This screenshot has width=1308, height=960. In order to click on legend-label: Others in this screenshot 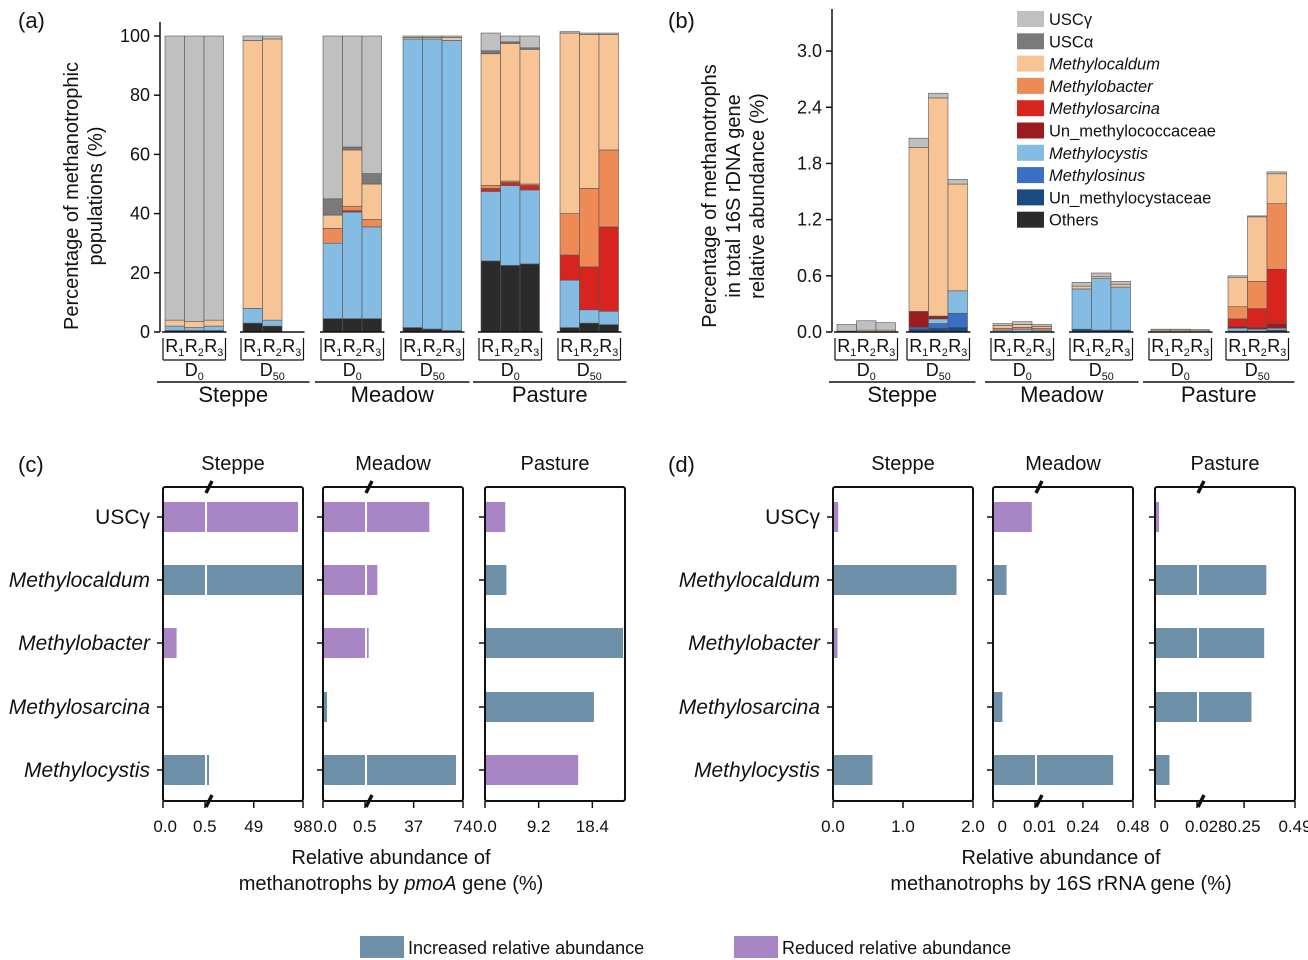, I will do `click(1074, 221)`.